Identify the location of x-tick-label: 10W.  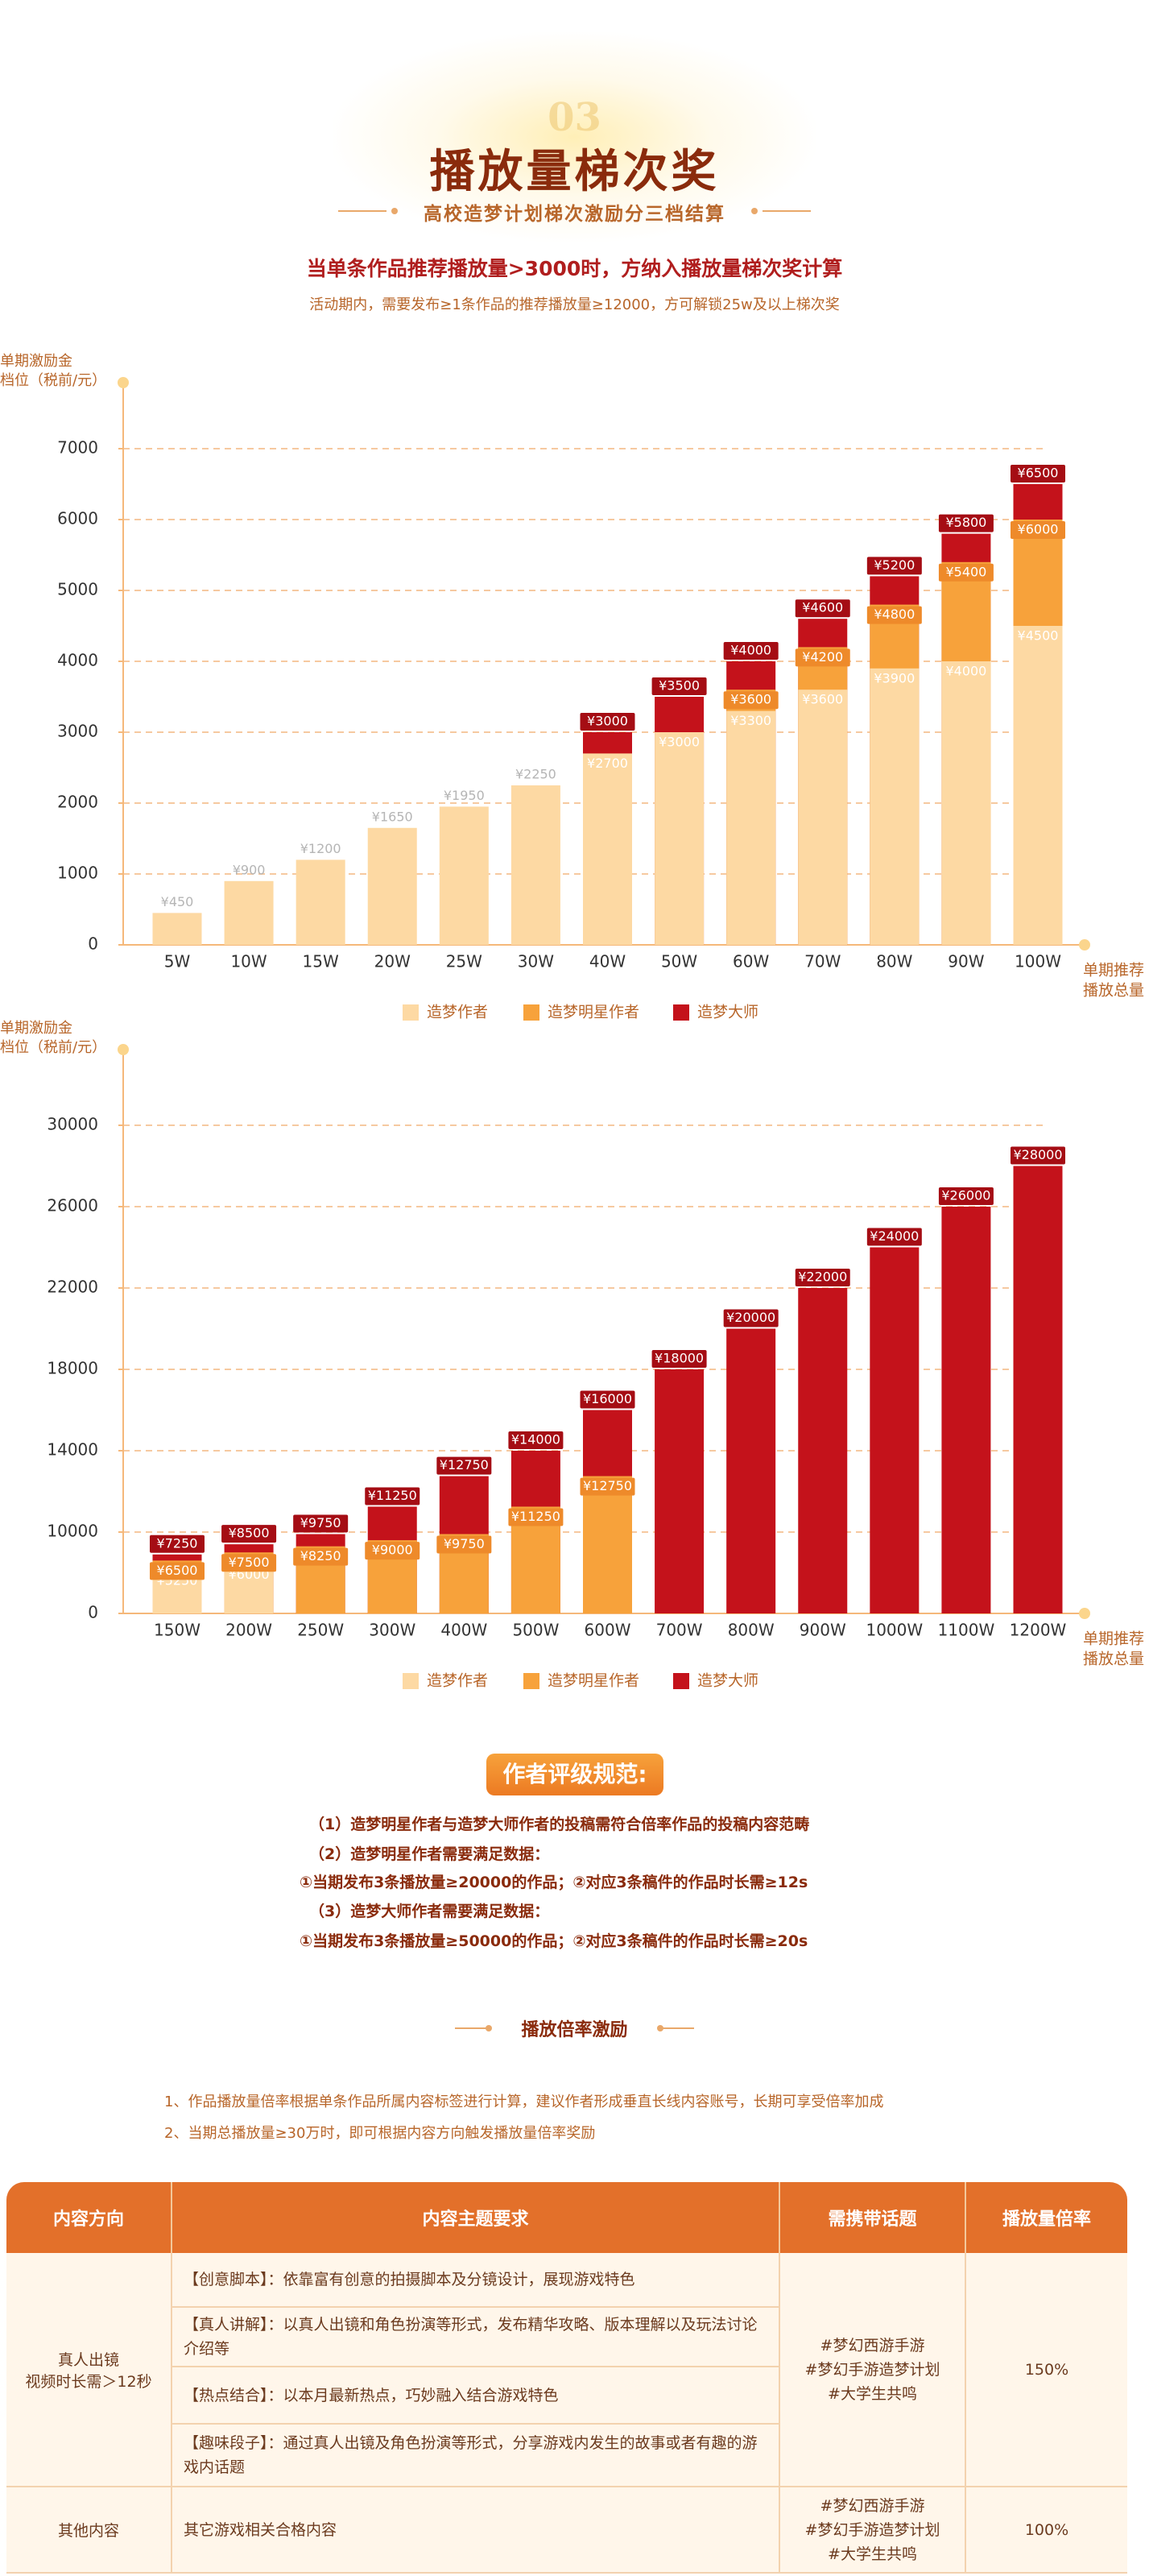
(248, 961).